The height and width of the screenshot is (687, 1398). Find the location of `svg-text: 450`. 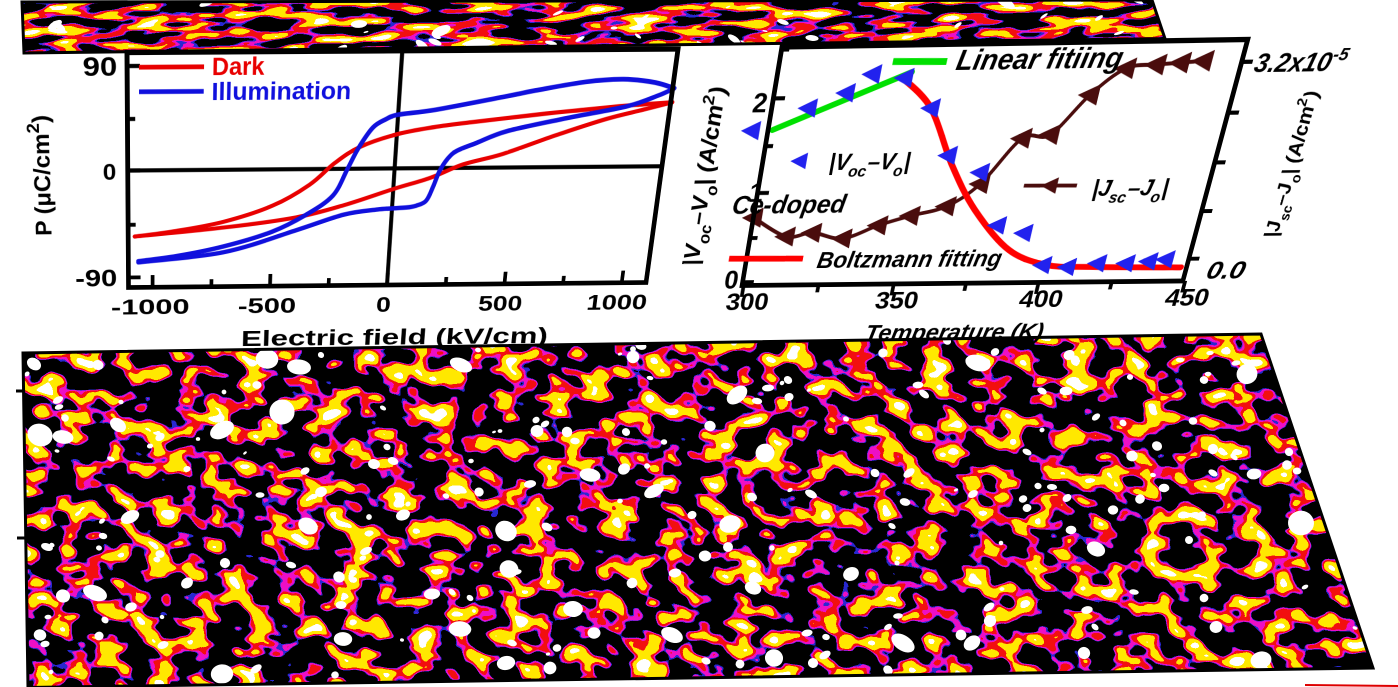

svg-text: 450 is located at coordinates (1187, 298).